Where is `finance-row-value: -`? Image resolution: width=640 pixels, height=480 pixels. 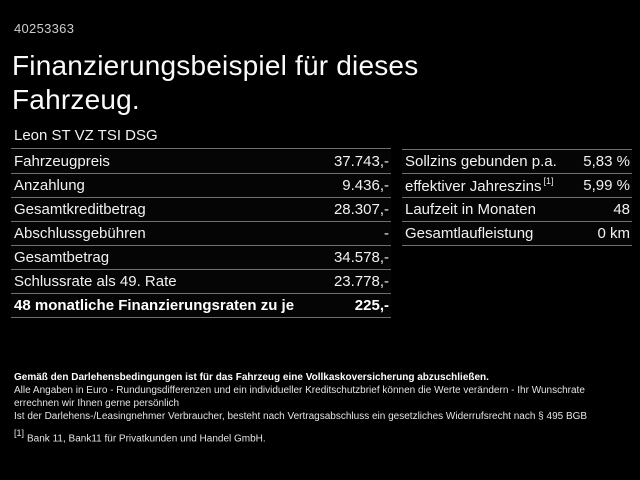 finance-row-value: - is located at coordinates (386, 233).